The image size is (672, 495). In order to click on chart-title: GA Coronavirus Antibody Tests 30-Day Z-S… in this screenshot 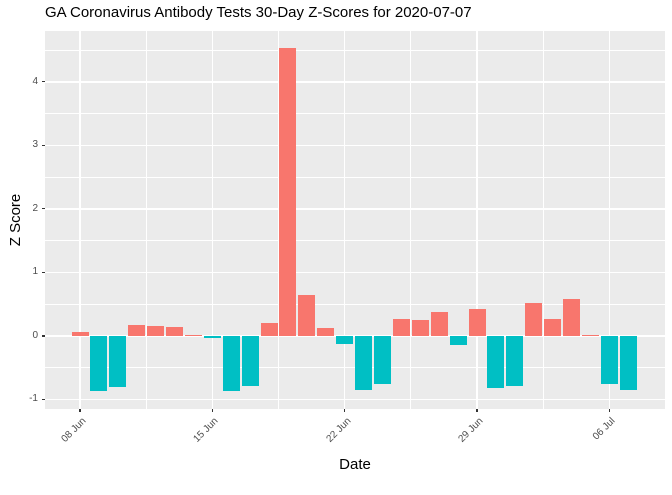, I will do `click(258, 12)`.